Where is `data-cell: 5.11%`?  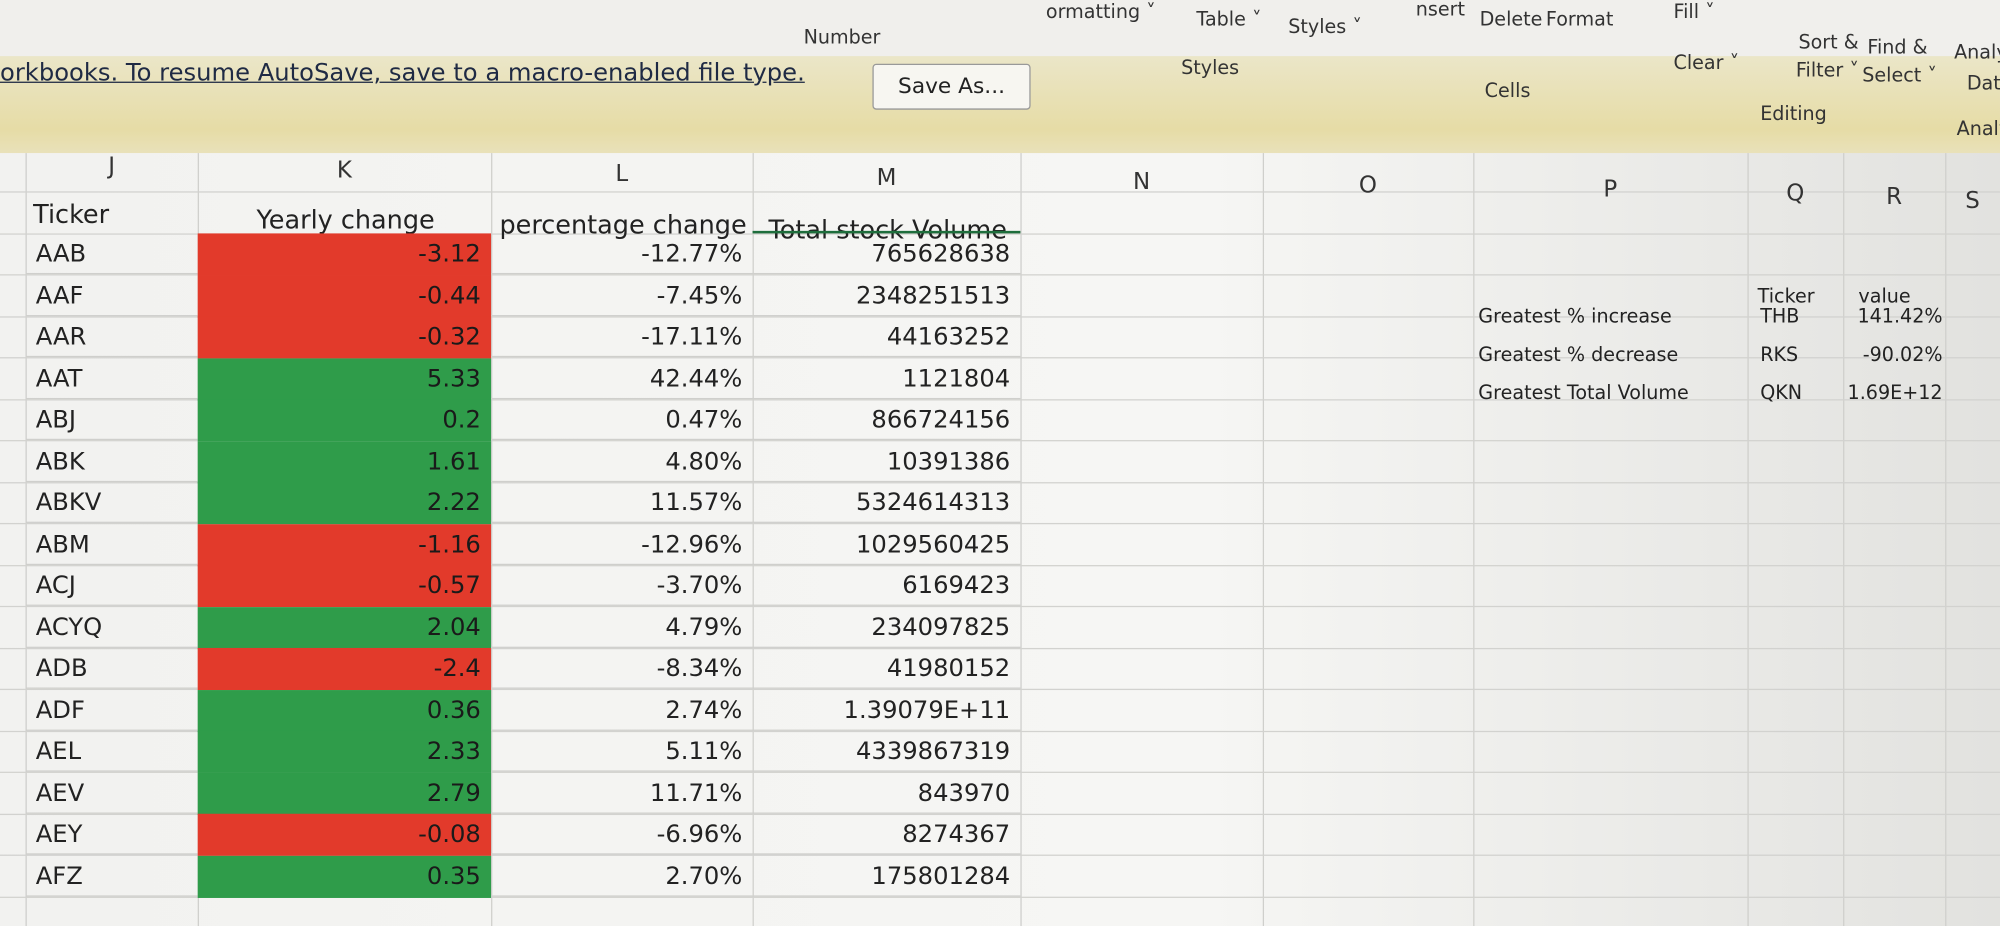
data-cell: 5.11% is located at coordinates (622, 751).